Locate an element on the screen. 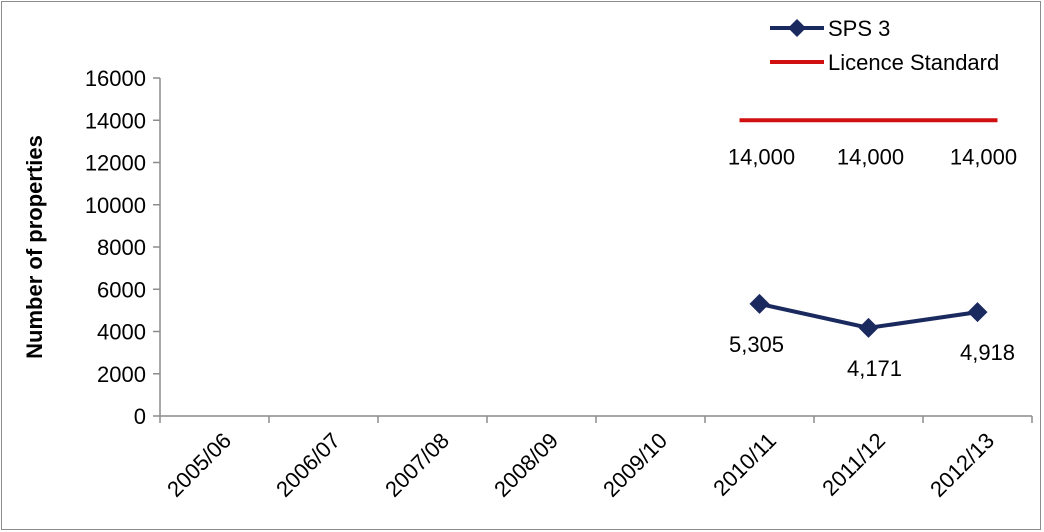  series-layer: 5,305 4,171 4,918 14,000 14,000 14,000 is located at coordinates (872, 249).